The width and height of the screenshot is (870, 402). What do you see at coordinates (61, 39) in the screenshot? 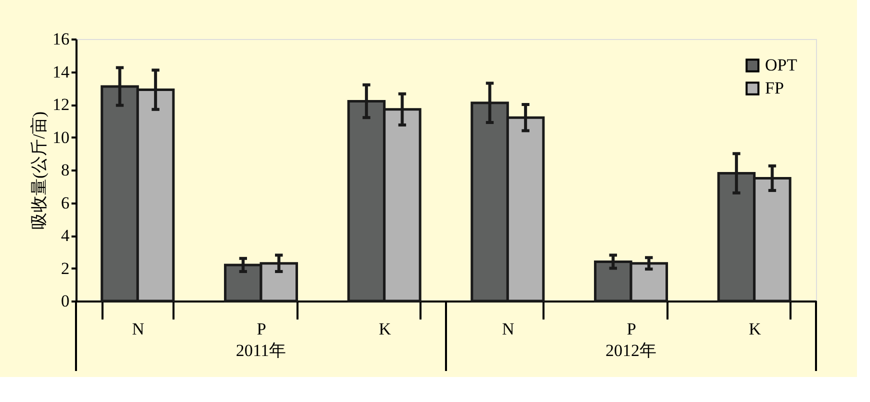
I see `y-tick-label: 16` at bounding box center [61, 39].